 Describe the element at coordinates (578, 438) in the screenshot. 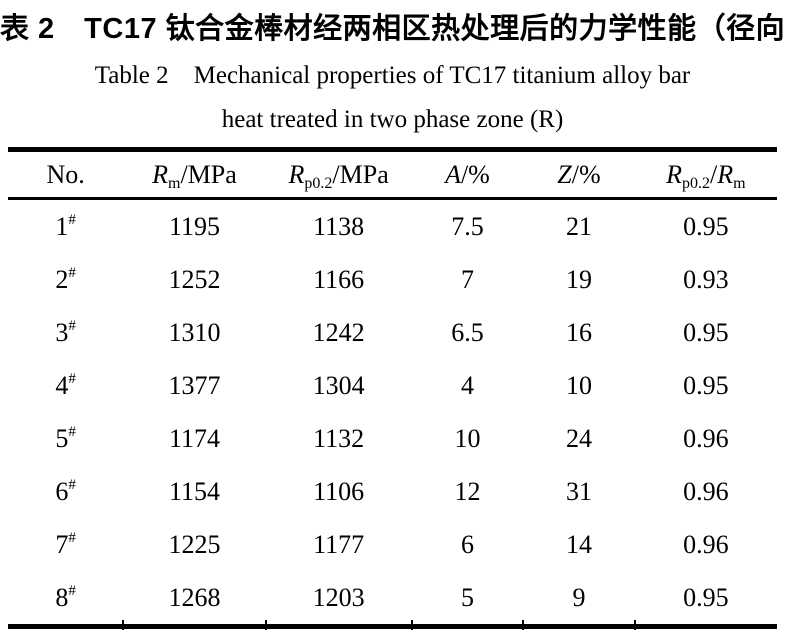

I see `cell-z: 24` at that location.